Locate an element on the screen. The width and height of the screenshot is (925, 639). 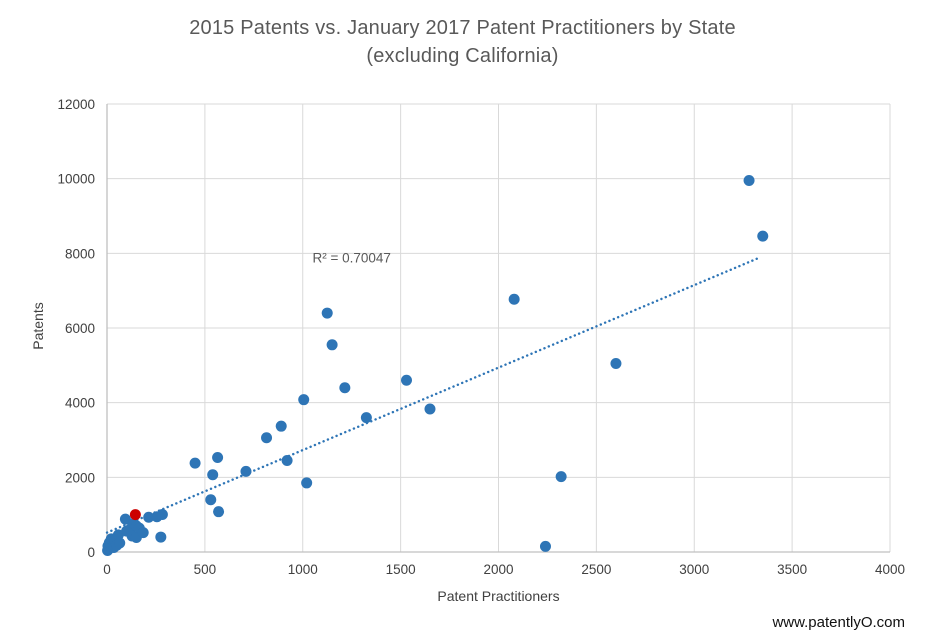
y-tick-label: 6000 is located at coordinates (80, 328).